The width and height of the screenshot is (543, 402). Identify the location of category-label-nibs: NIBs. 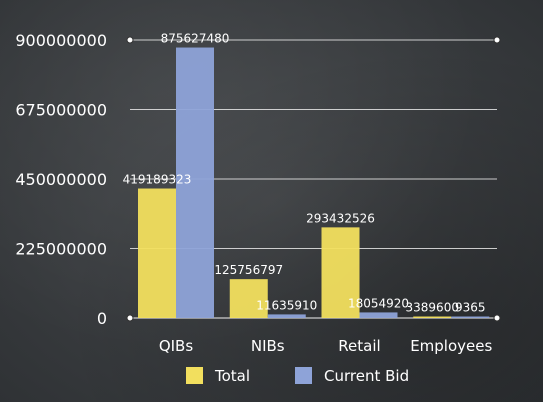
(268, 346).